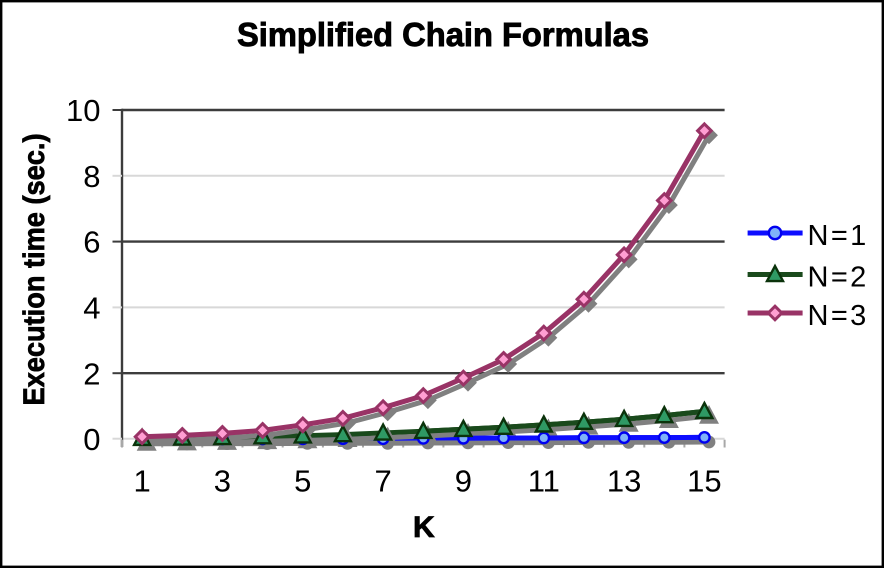 Image resolution: width=884 pixels, height=568 pixels. I want to click on svg-text: K, so click(424, 527).